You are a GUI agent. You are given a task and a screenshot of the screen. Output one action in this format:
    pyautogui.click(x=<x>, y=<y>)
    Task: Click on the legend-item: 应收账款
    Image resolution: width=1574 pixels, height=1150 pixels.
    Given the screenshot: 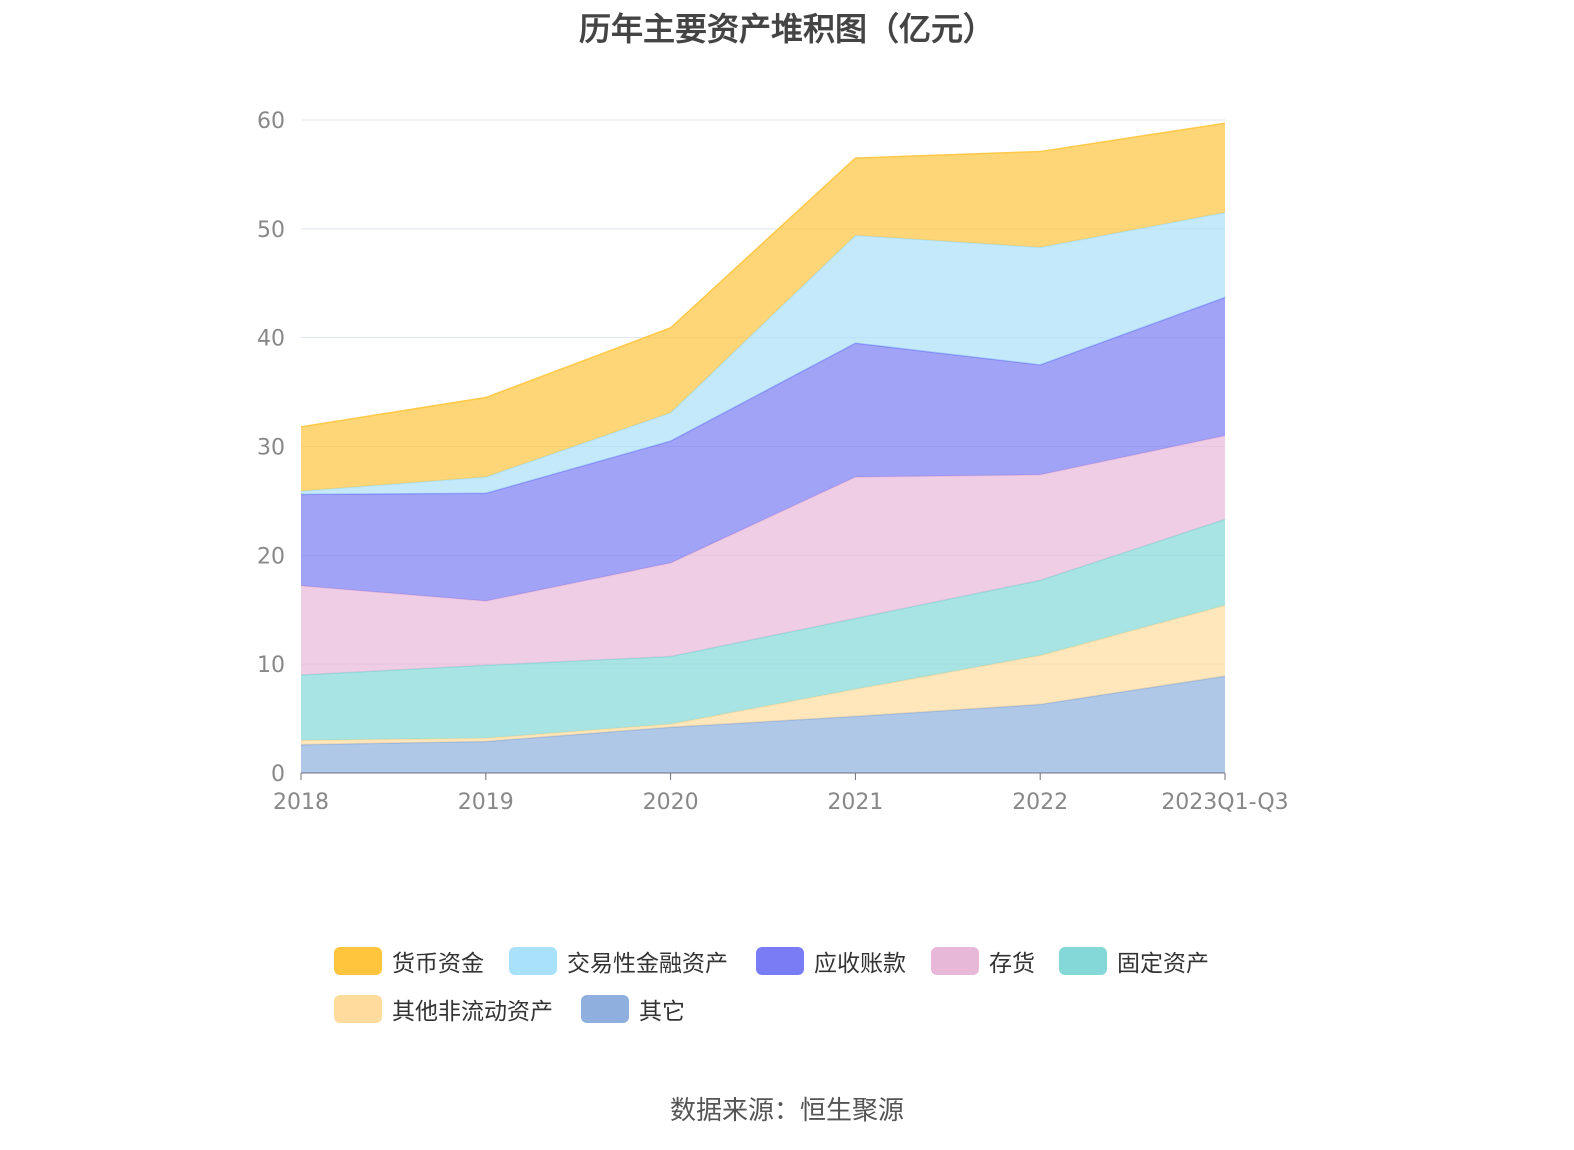 What is the action you would take?
    pyautogui.click(x=831, y=961)
    